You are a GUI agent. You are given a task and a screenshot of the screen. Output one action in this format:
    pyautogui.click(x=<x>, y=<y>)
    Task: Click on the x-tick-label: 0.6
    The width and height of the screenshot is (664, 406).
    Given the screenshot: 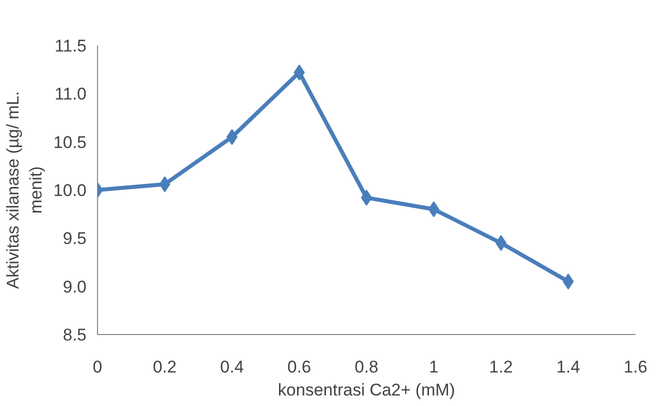 What is the action you would take?
    pyautogui.click(x=299, y=367)
    